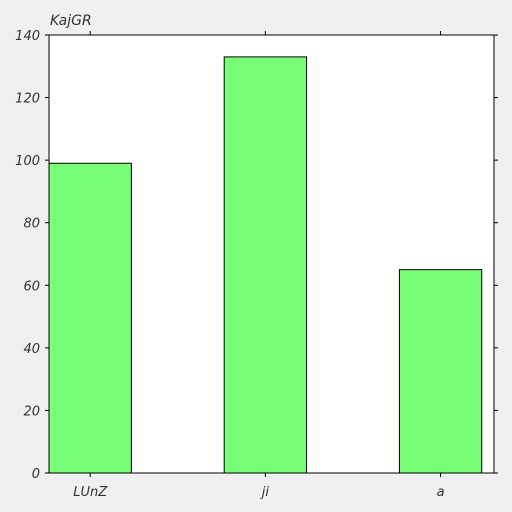  Describe the element at coordinates (441, 492) in the screenshot. I see `x-tick-label-2: a` at that location.